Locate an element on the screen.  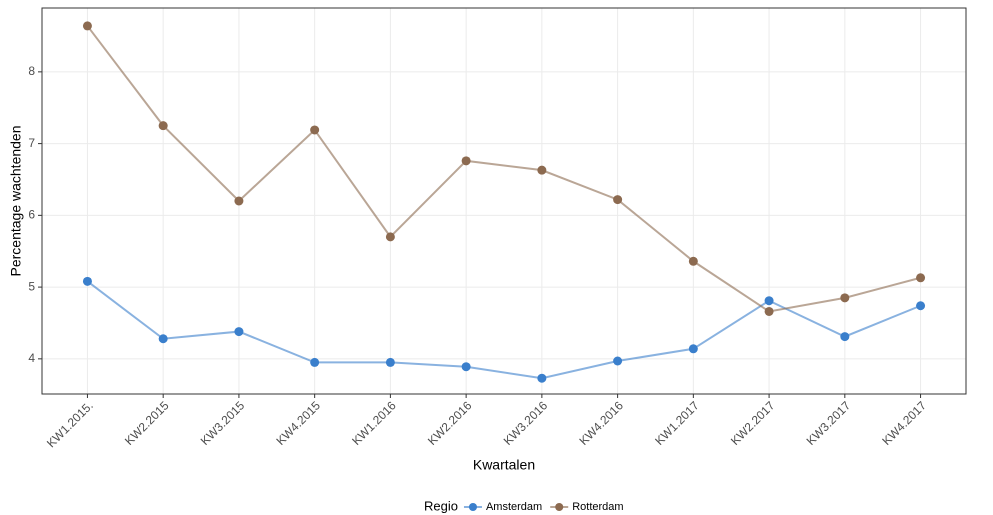
x-tick-label: KW1.2015. is located at coordinates (70, 424).